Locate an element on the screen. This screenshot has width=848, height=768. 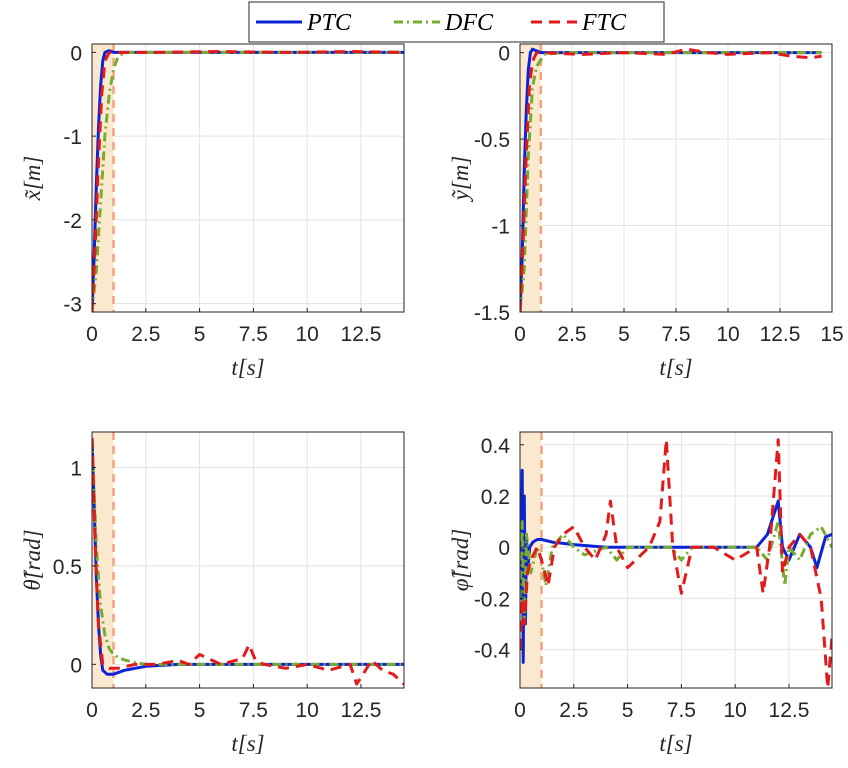
y-tick-label: 1 is located at coordinates (76, 468).